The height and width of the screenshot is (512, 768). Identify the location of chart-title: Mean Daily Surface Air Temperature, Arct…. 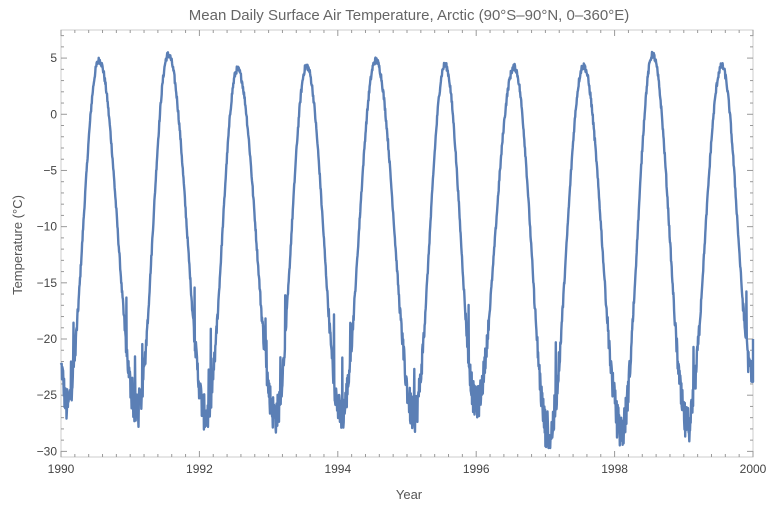
(409, 15).